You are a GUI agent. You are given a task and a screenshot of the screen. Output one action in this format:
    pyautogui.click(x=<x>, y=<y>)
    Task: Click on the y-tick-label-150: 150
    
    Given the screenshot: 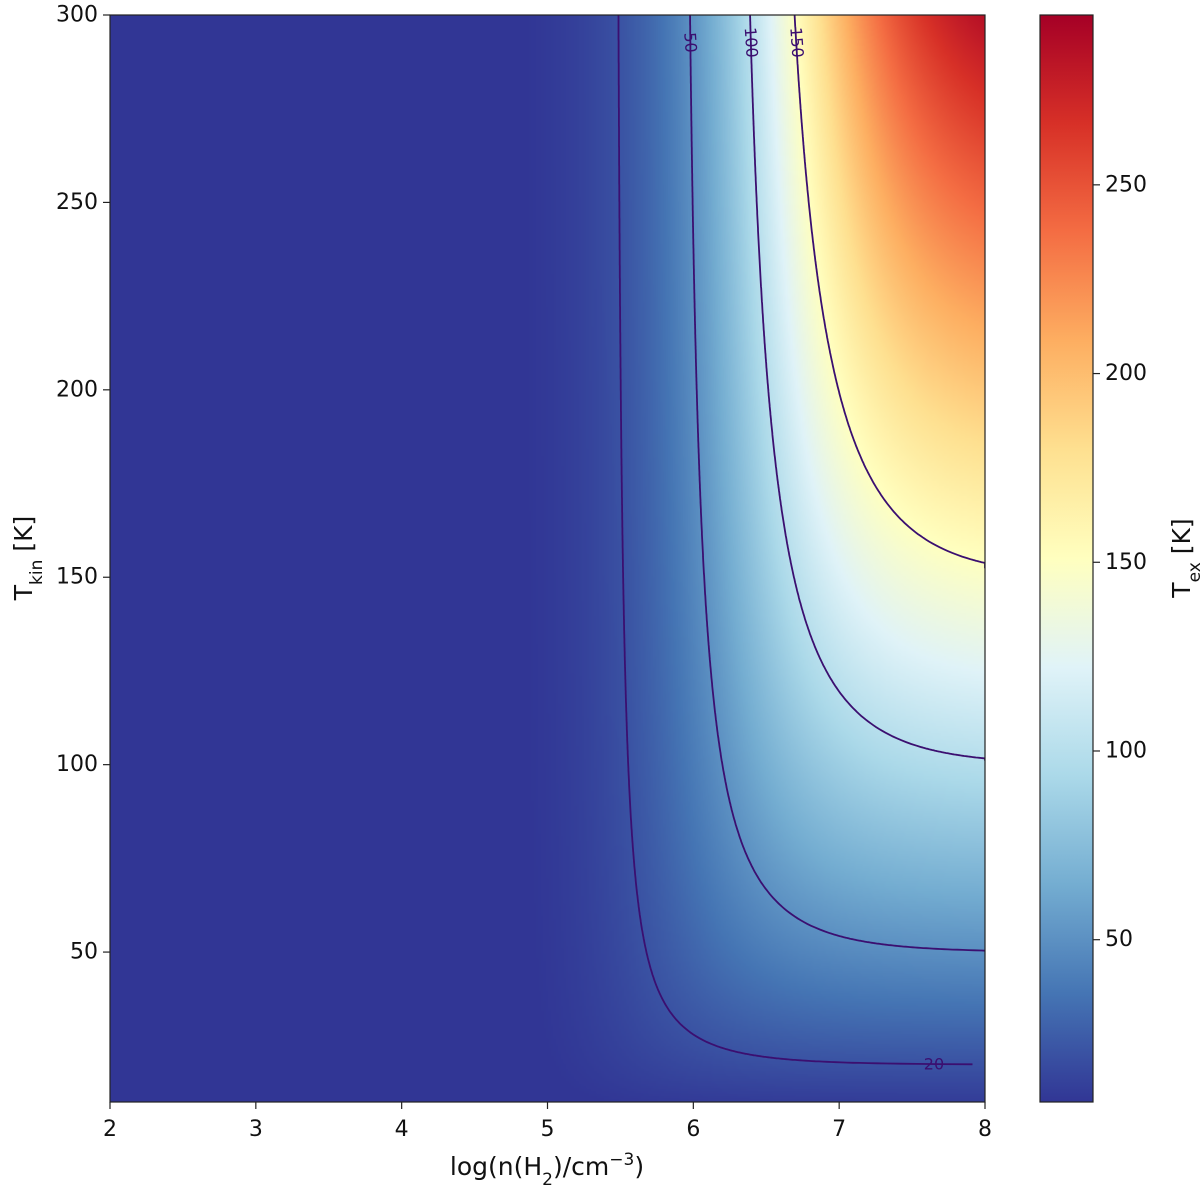 What is the action you would take?
    pyautogui.click(x=77, y=577)
    